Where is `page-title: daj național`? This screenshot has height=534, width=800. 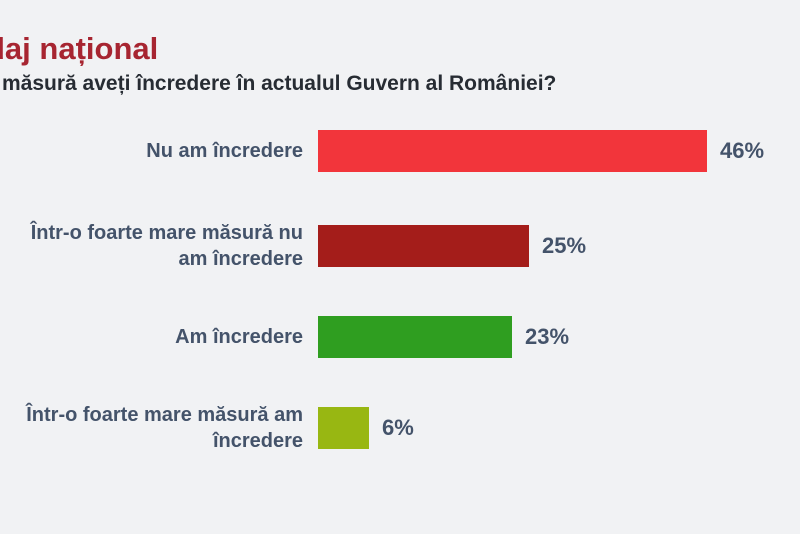 page-title: daj național is located at coordinates (79, 48).